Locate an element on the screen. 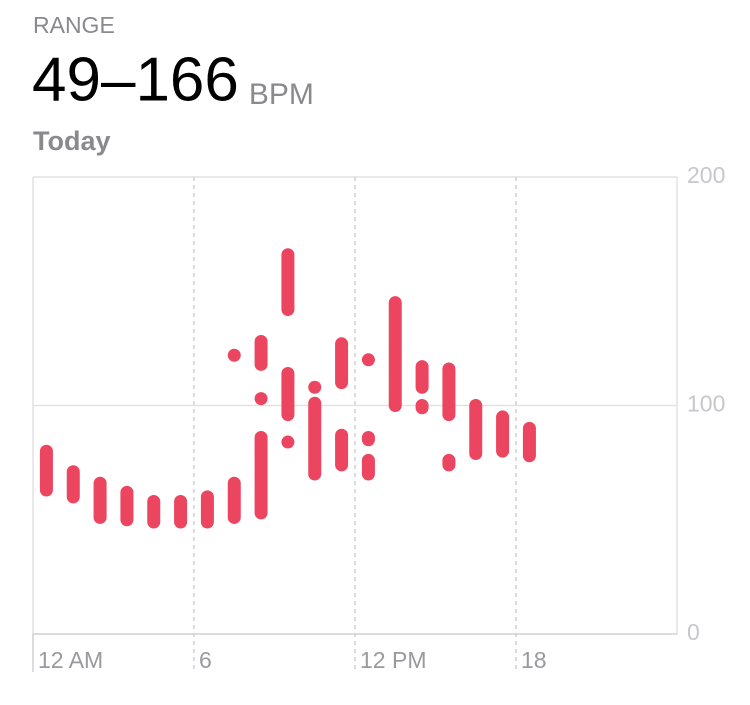 The width and height of the screenshot is (750, 705). y-tick-label: 100 is located at coordinates (706, 404).